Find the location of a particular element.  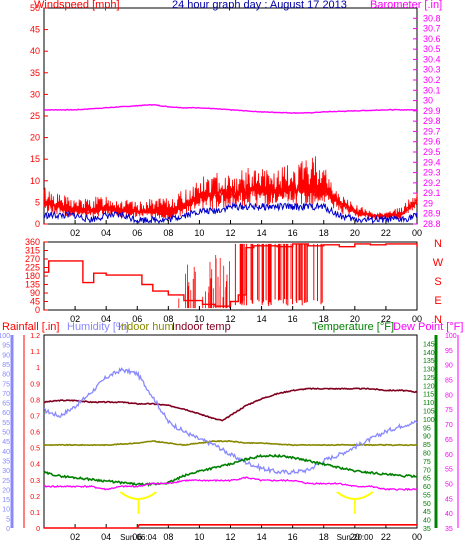

rainfall-y-tick-label: 0.7 is located at coordinates (35, 416).